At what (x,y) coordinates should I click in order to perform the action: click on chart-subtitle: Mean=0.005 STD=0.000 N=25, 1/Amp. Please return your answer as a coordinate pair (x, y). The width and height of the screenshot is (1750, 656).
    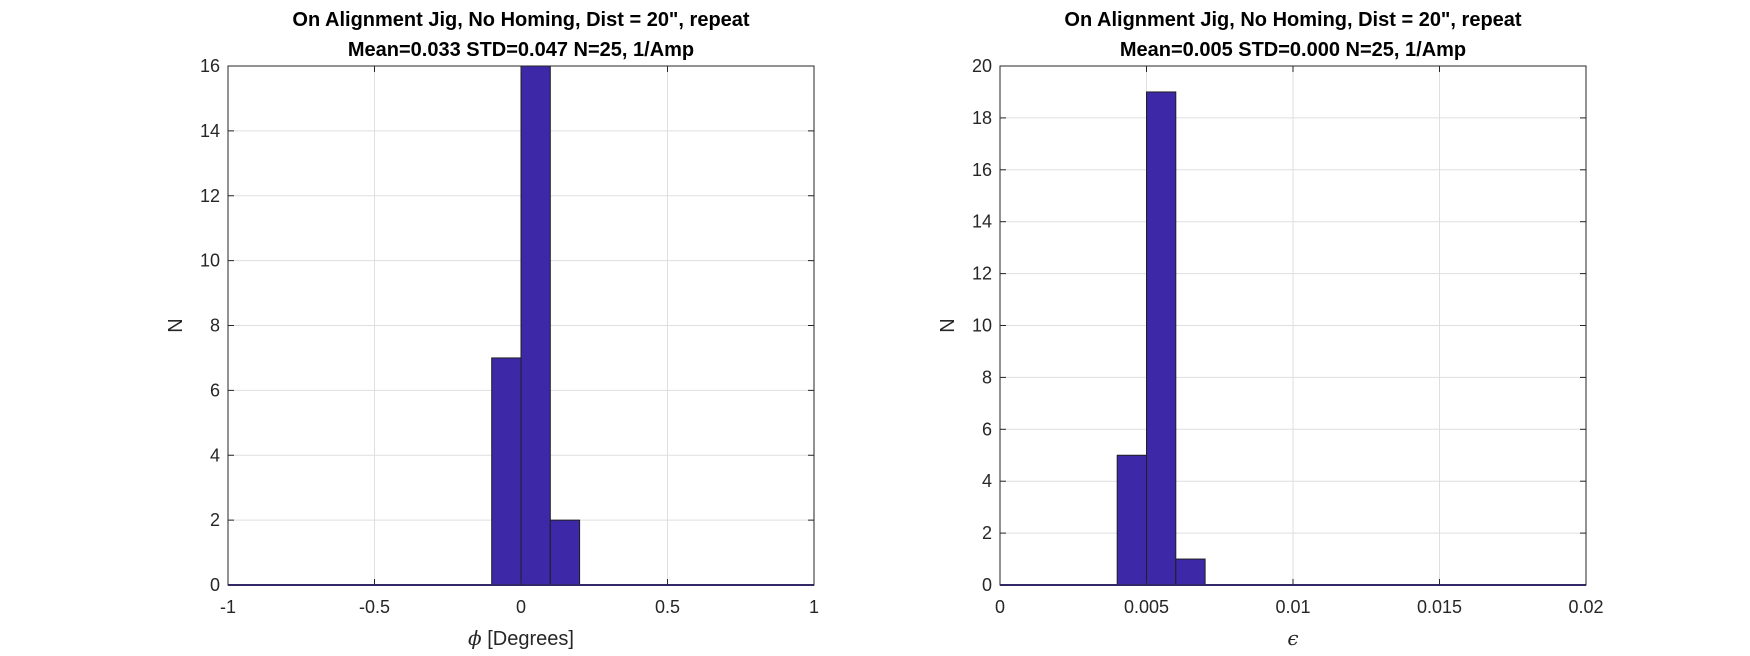
    Looking at the image, I should click on (1293, 50).